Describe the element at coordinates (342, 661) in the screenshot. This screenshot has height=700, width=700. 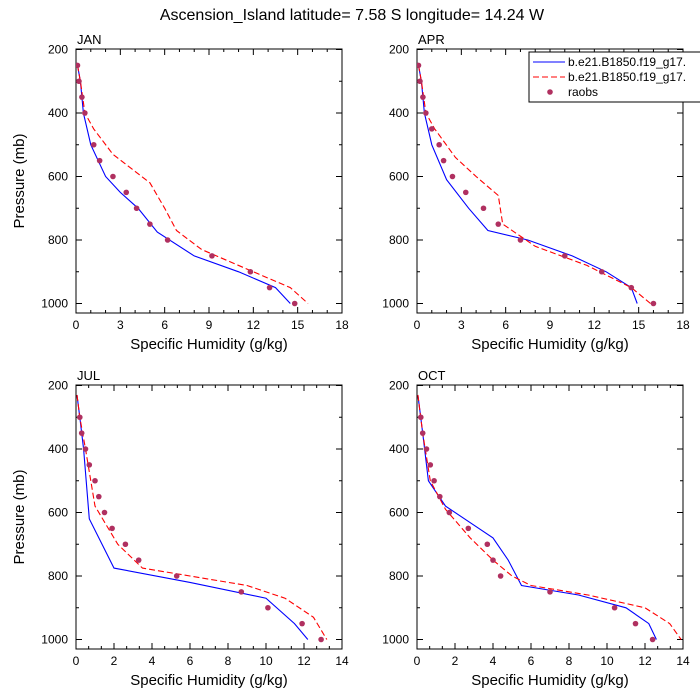
I see `x-tick-label: 14` at that location.